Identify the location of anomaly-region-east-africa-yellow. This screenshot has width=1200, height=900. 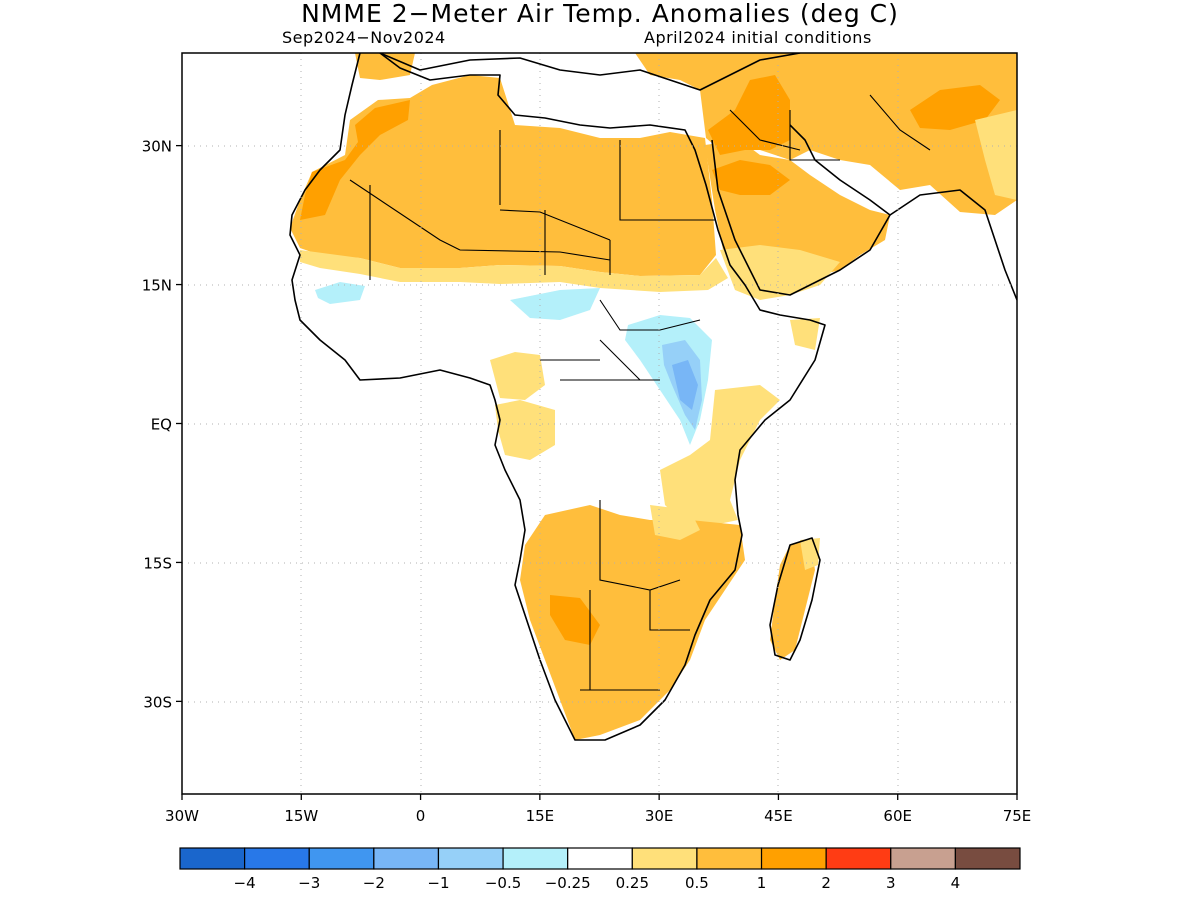
(720, 457).